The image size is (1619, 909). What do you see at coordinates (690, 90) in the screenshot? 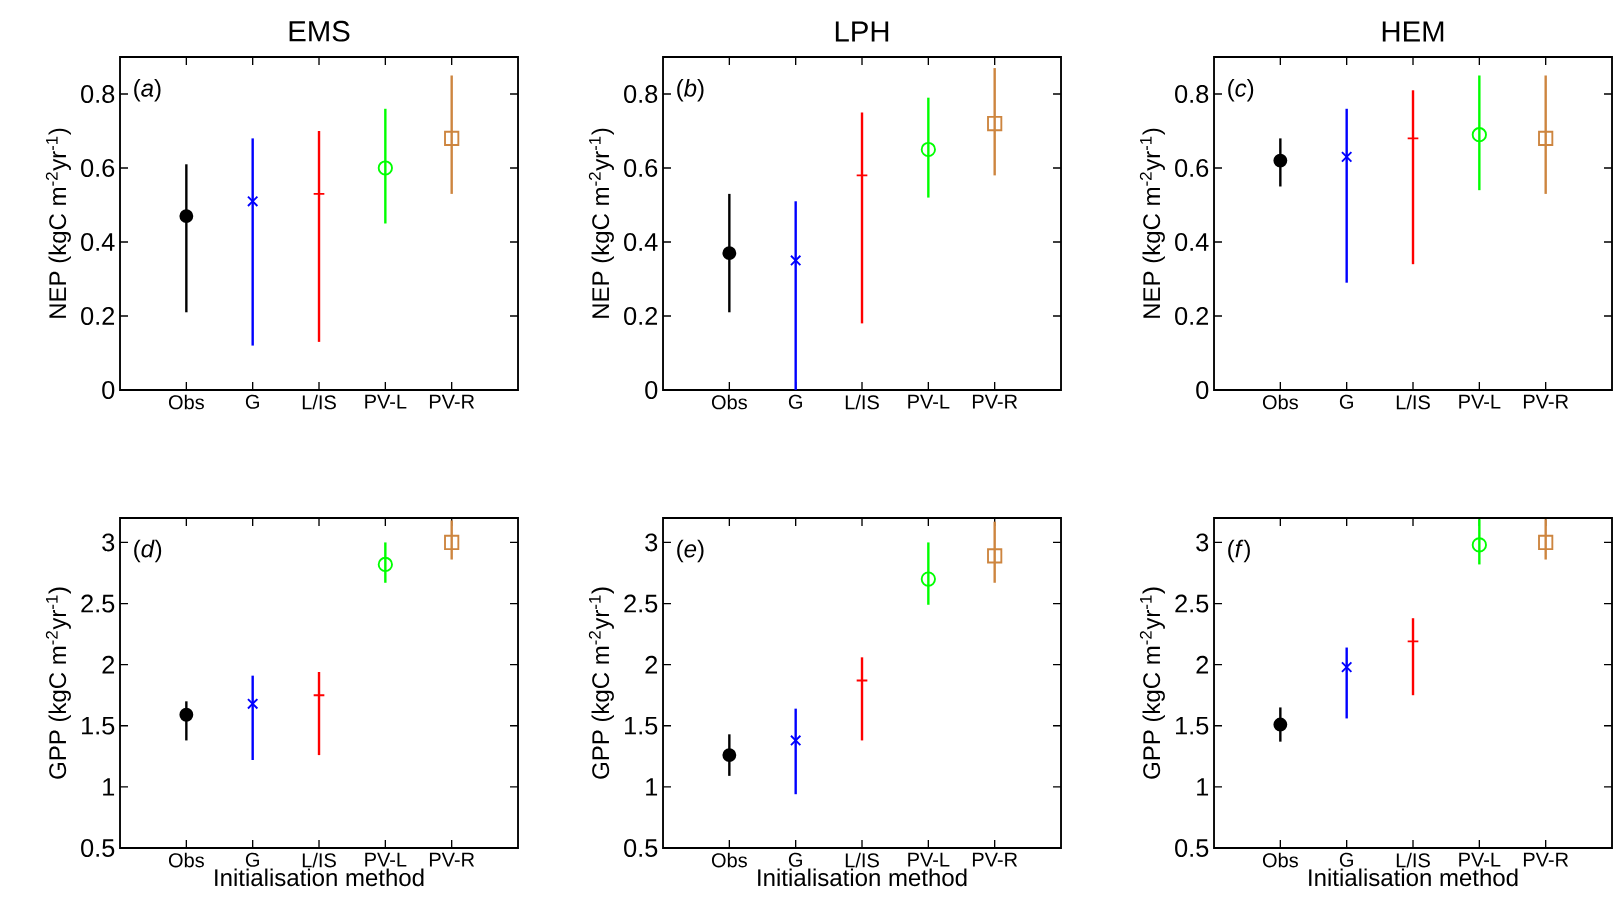
I see `annotation: (b)` at bounding box center [690, 90].